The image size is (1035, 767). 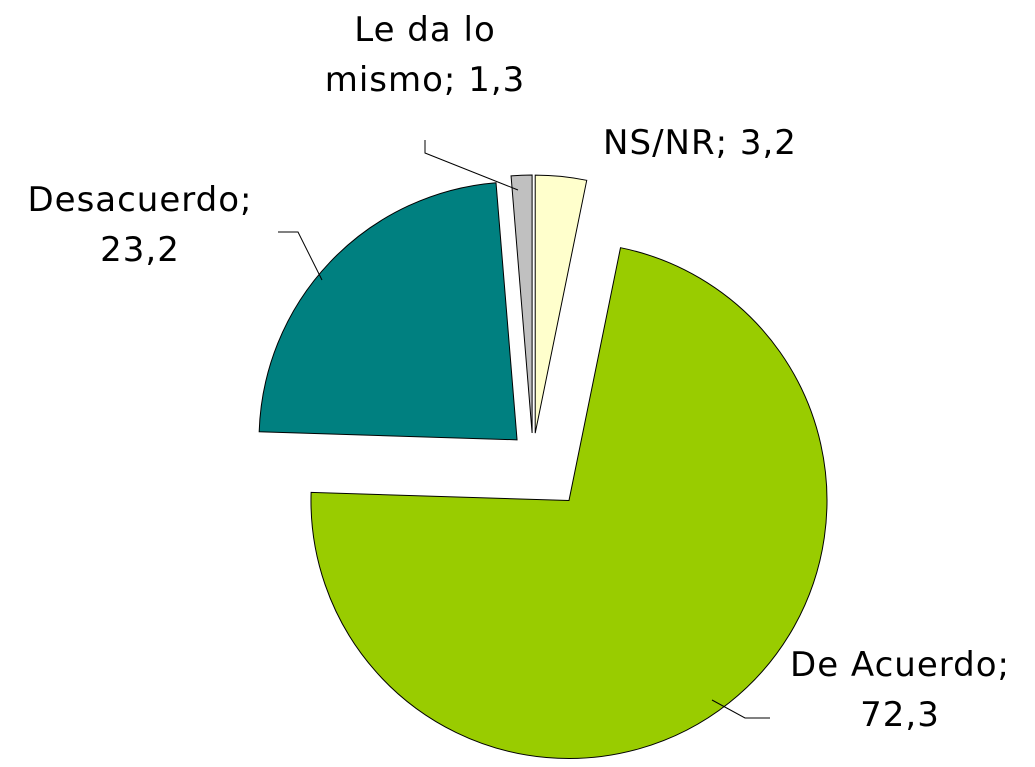 I want to click on slice-value: 72,3, so click(x=900, y=715).